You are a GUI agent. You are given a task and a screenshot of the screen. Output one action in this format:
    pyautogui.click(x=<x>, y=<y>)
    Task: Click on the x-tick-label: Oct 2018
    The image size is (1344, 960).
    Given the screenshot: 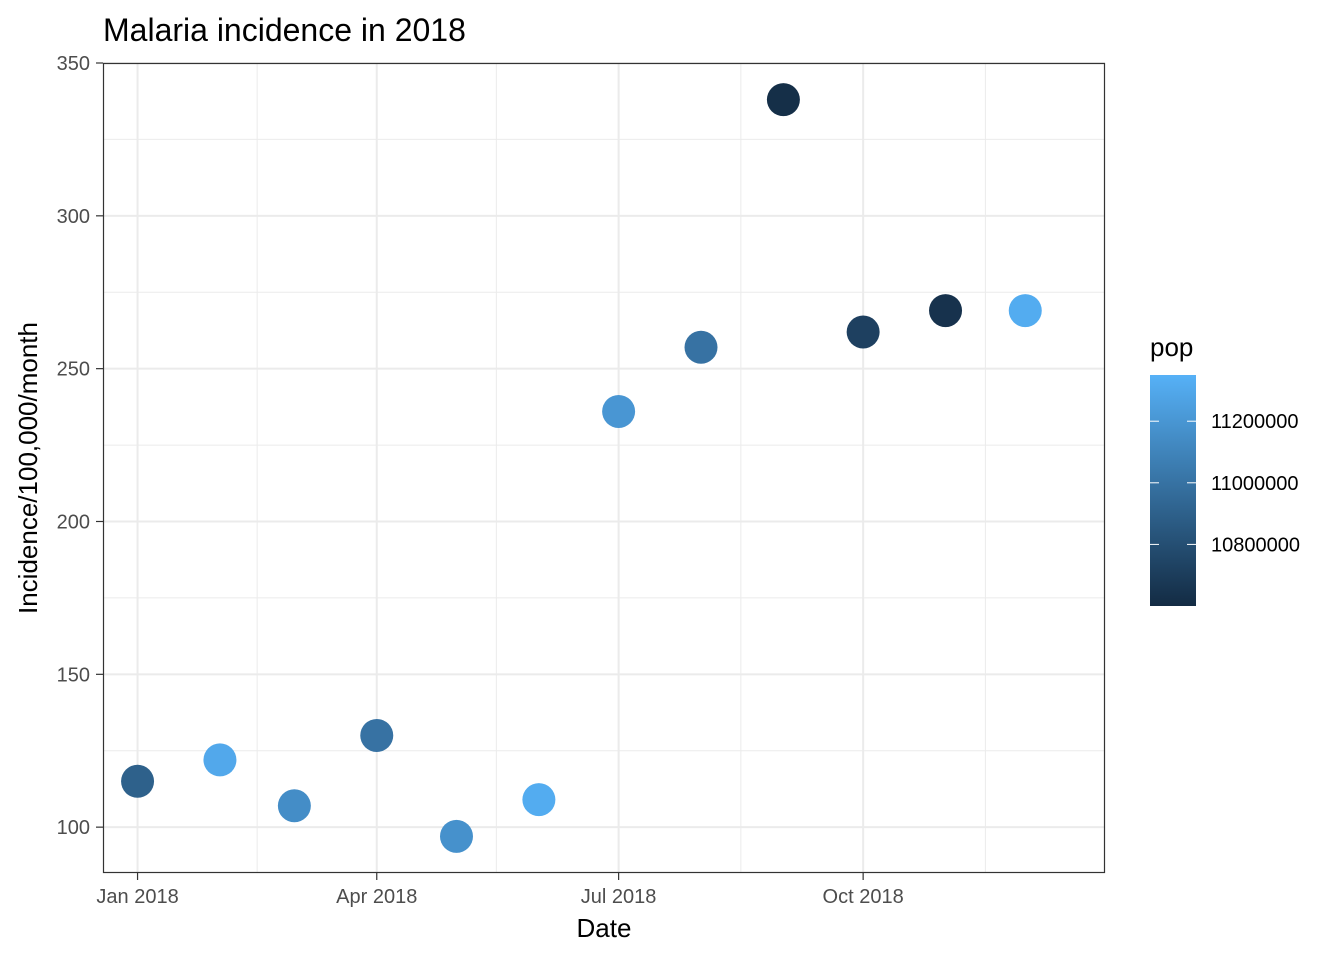 What is the action you would take?
    pyautogui.click(x=863, y=897)
    